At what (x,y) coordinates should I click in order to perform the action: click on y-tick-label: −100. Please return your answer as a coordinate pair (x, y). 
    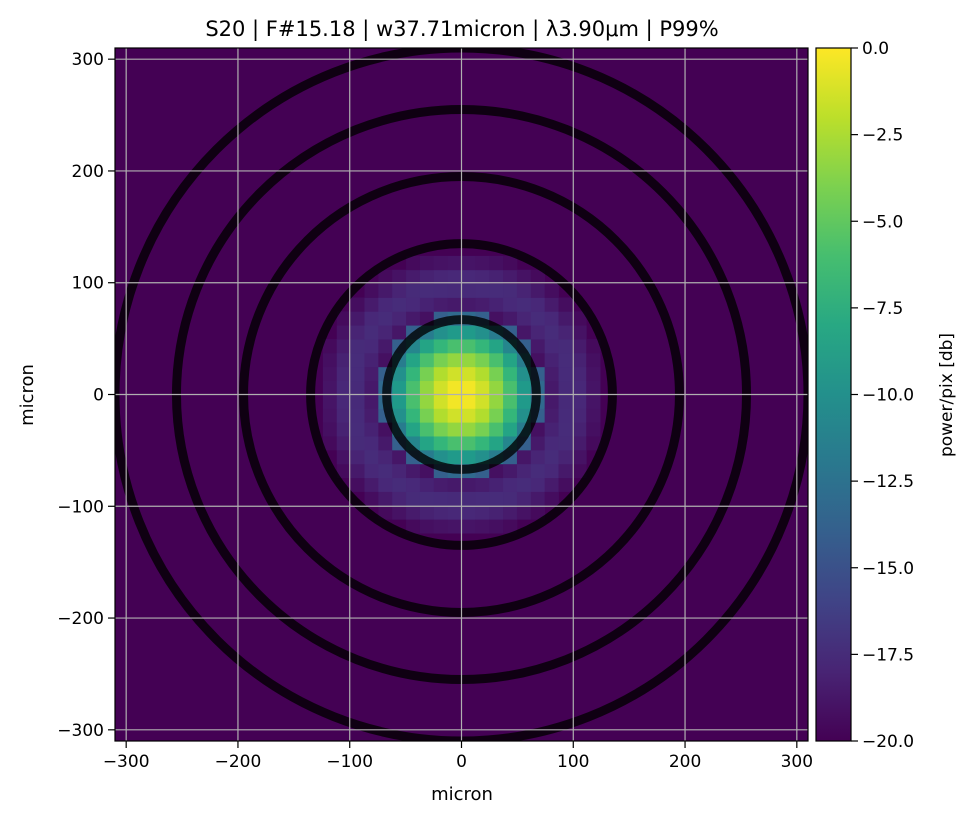
    Looking at the image, I should click on (80, 507).